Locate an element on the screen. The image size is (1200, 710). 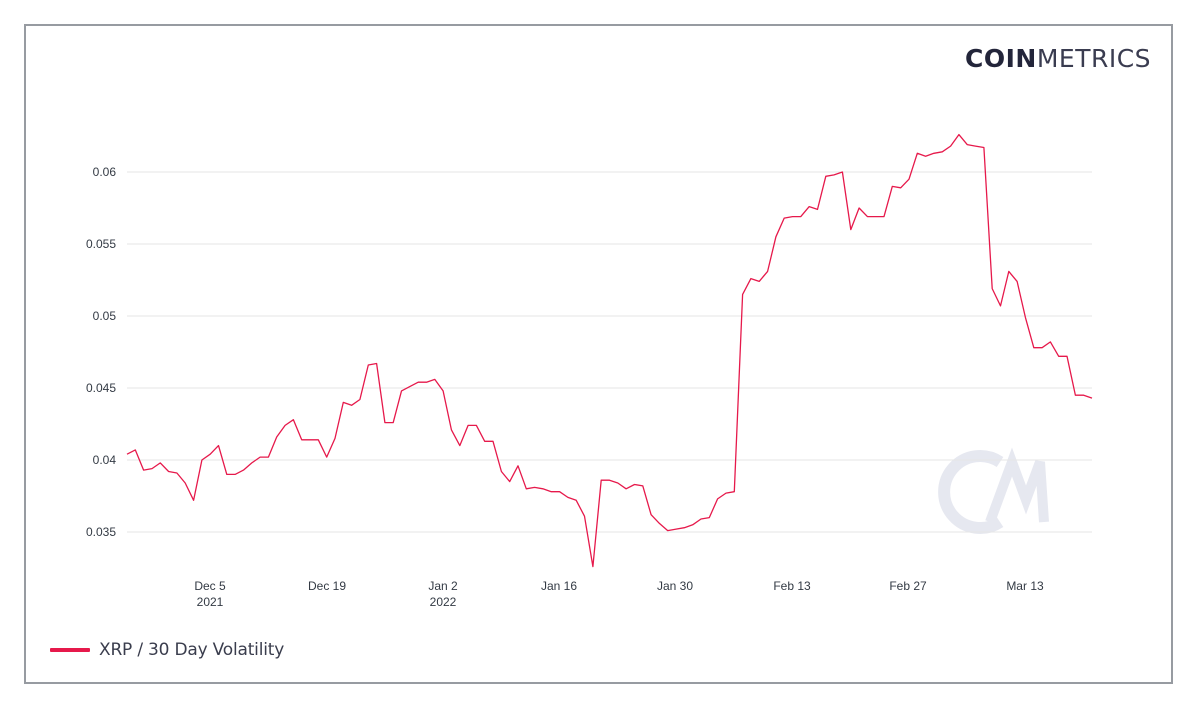
x-tick-label: Feb 13 is located at coordinates (792, 586).